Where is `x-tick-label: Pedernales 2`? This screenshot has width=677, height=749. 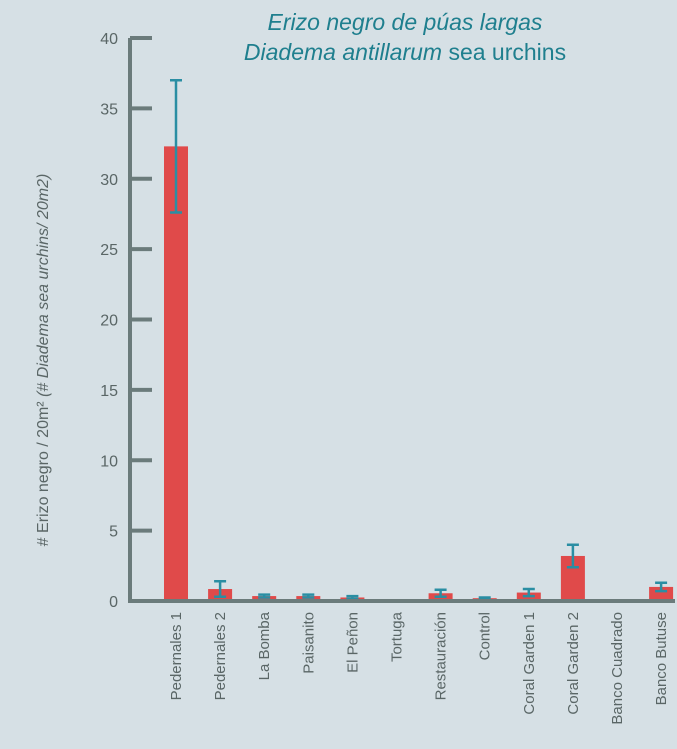
x-tick-label: Pedernales 2 is located at coordinates (220, 656).